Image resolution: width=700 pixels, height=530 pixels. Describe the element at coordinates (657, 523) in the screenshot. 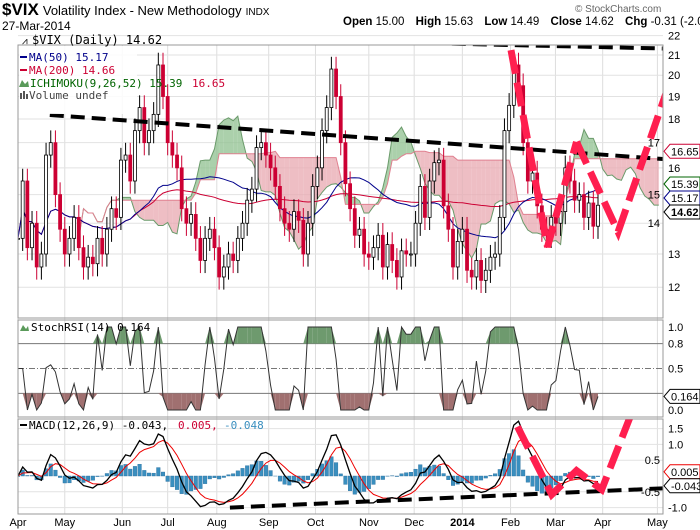

I see `x-tick-label: May` at that location.